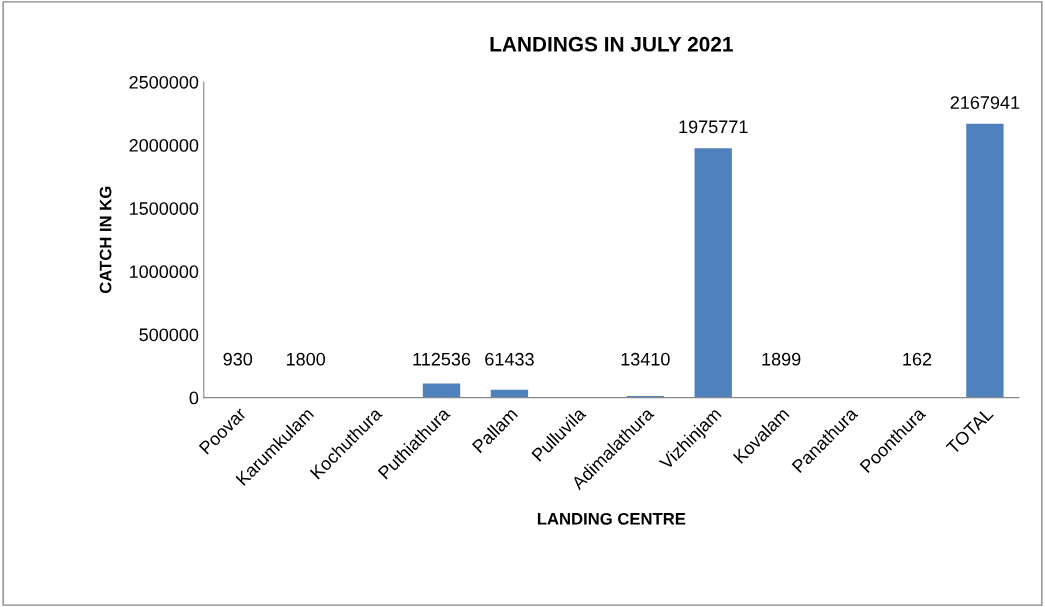  I want to click on y-tick-label: 2000000, so click(164, 145).